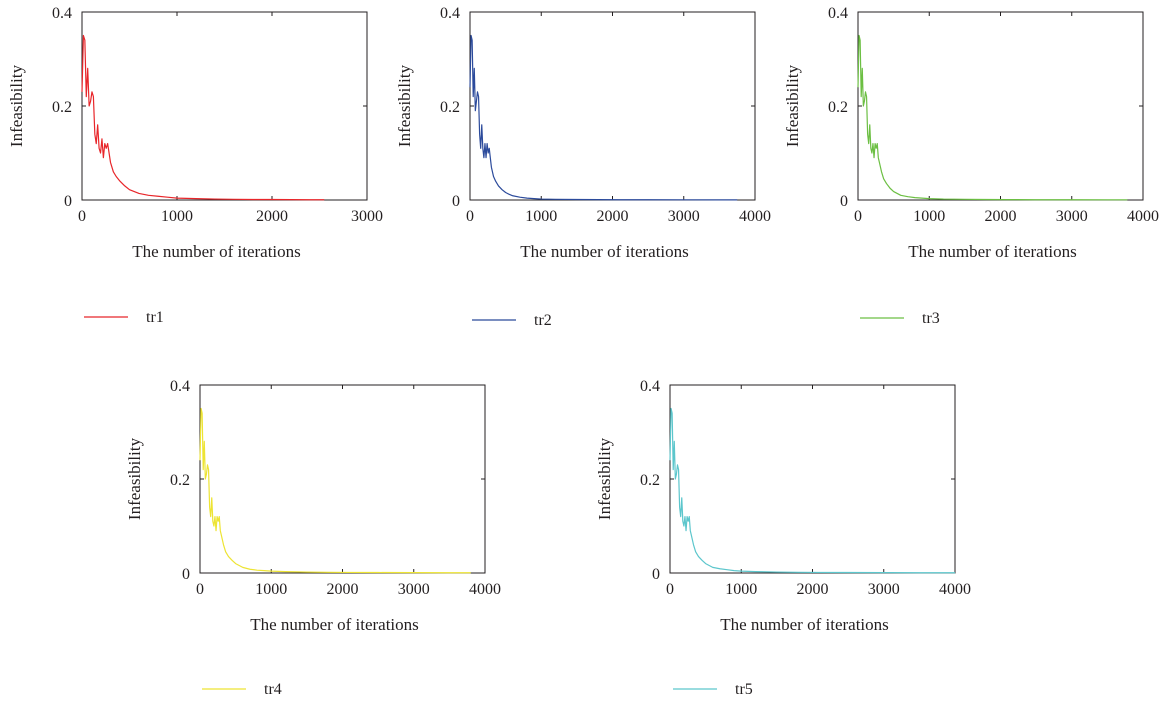 The width and height of the screenshot is (1173, 703). Describe the element at coordinates (992, 117) in the screenshot. I see `series-line-tr3` at that location.